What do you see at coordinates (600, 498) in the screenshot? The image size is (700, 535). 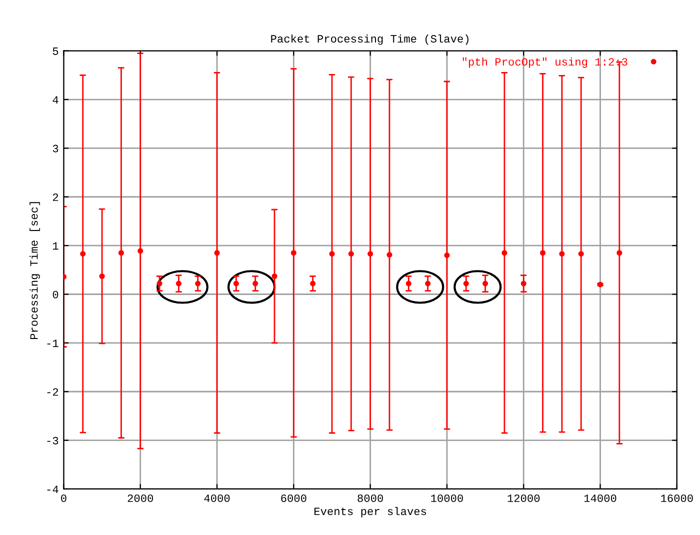 I see `x-tick-label: 14000` at bounding box center [600, 498].